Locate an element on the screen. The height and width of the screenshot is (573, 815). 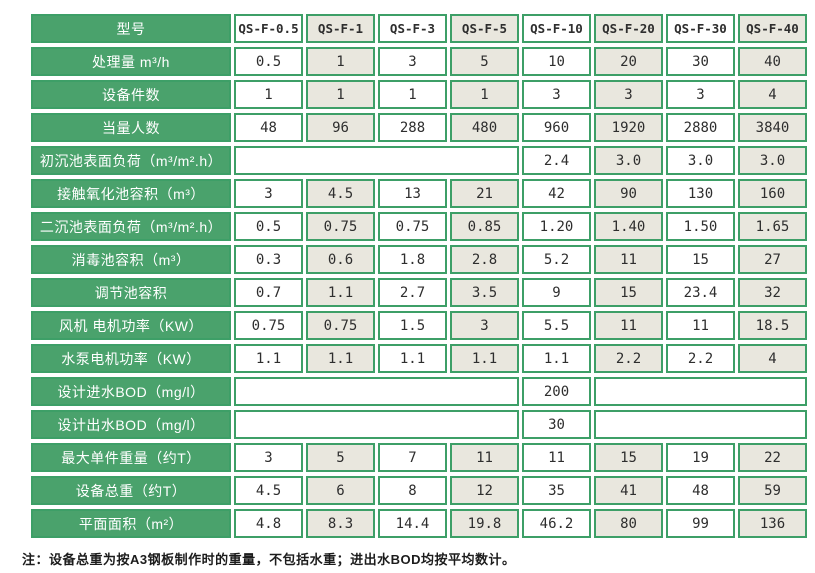
table-cell: 99 is located at coordinates (700, 523).